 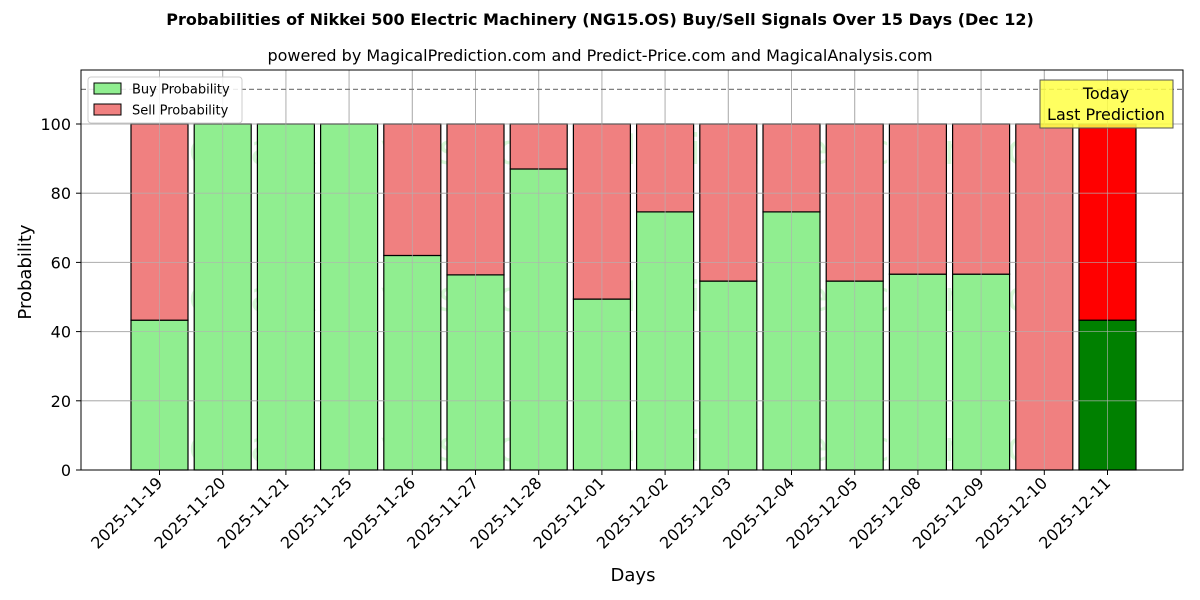 I want to click on y-tick-label: 100, so click(x=55, y=124).